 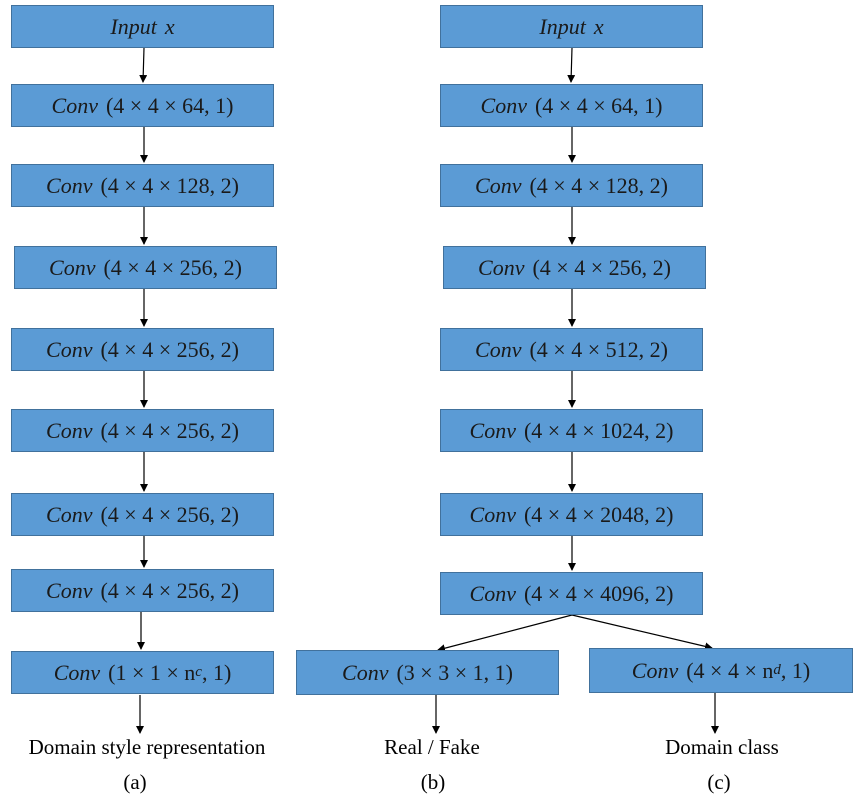 I want to click on arg-label: (4 × 4 × 1024, 2), so click(x=598, y=430).